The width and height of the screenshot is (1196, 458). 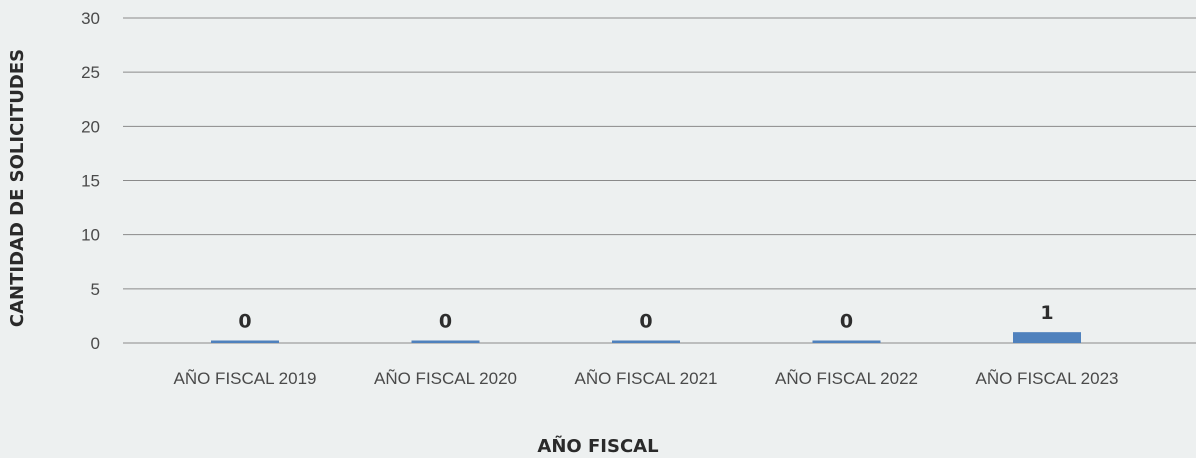 I want to click on y-tick-label: 25, so click(x=90, y=72).